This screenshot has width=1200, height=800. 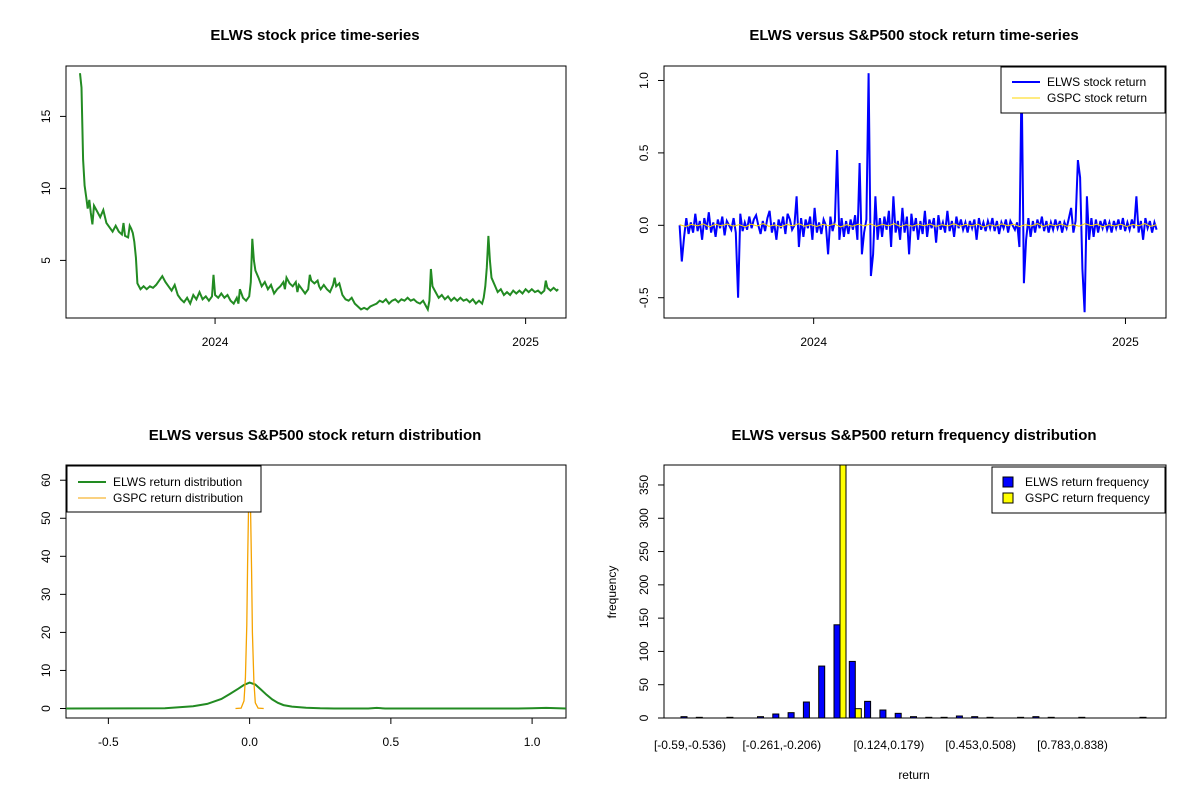 I want to click on y-tick-label: 1.0, so click(x=644, y=80).